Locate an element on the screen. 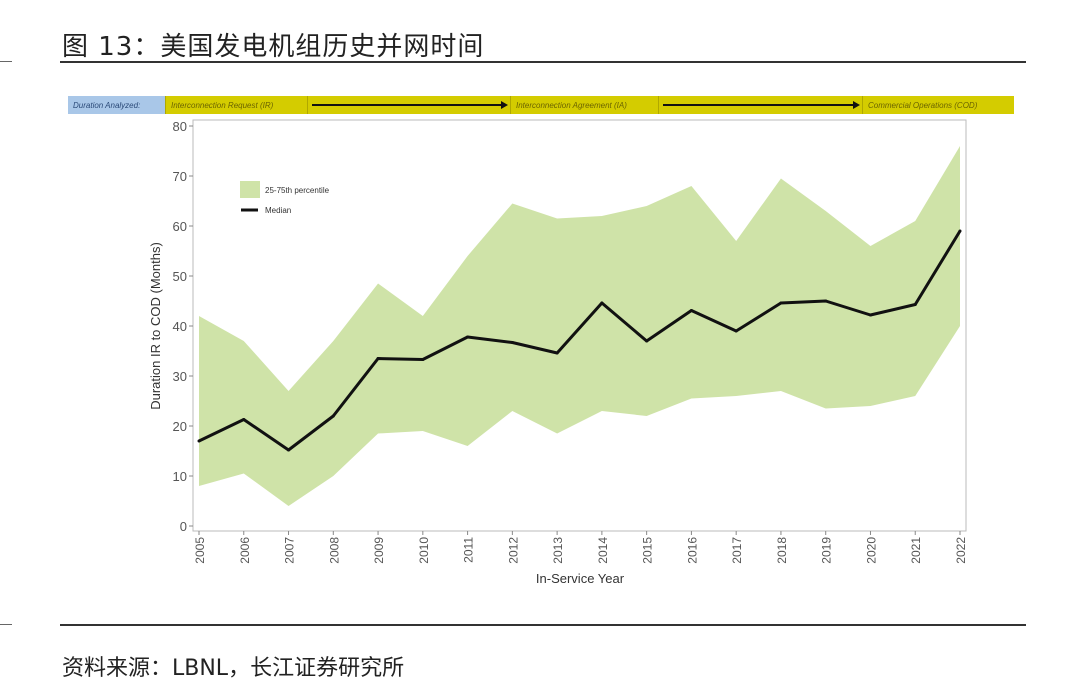 The width and height of the screenshot is (1080, 697). x-tick-label: 2013 is located at coordinates (558, 550).